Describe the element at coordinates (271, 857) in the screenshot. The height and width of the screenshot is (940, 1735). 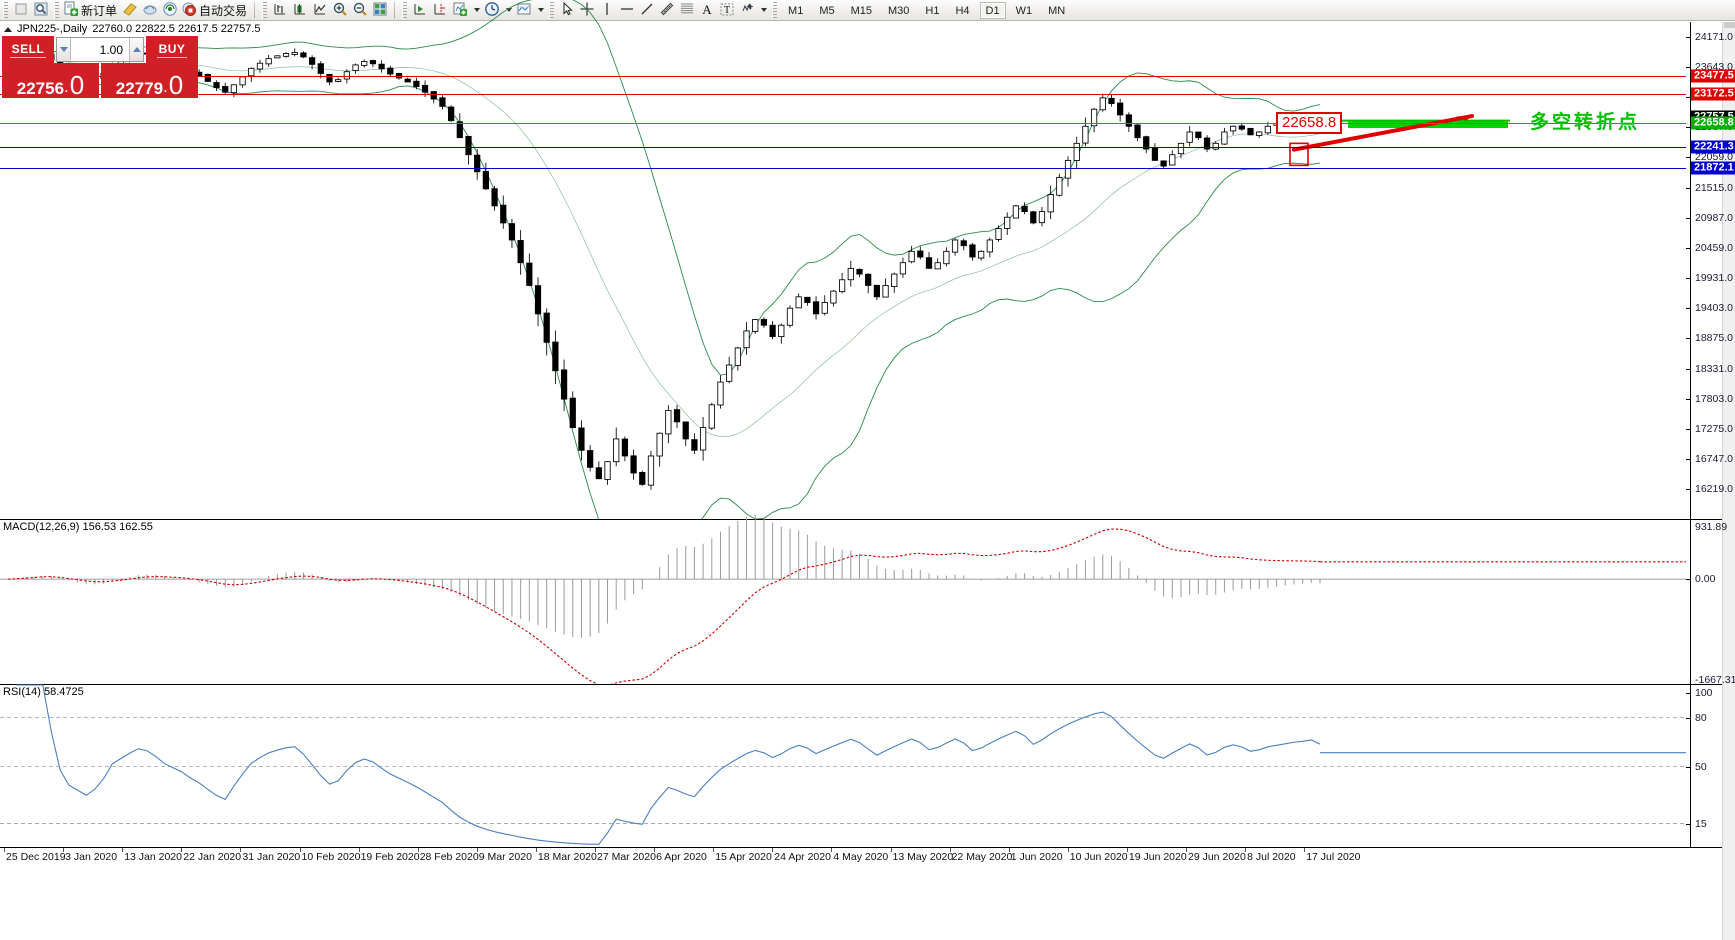
I see `date-axis-tick-label: 31 Jan 2020` at that location.